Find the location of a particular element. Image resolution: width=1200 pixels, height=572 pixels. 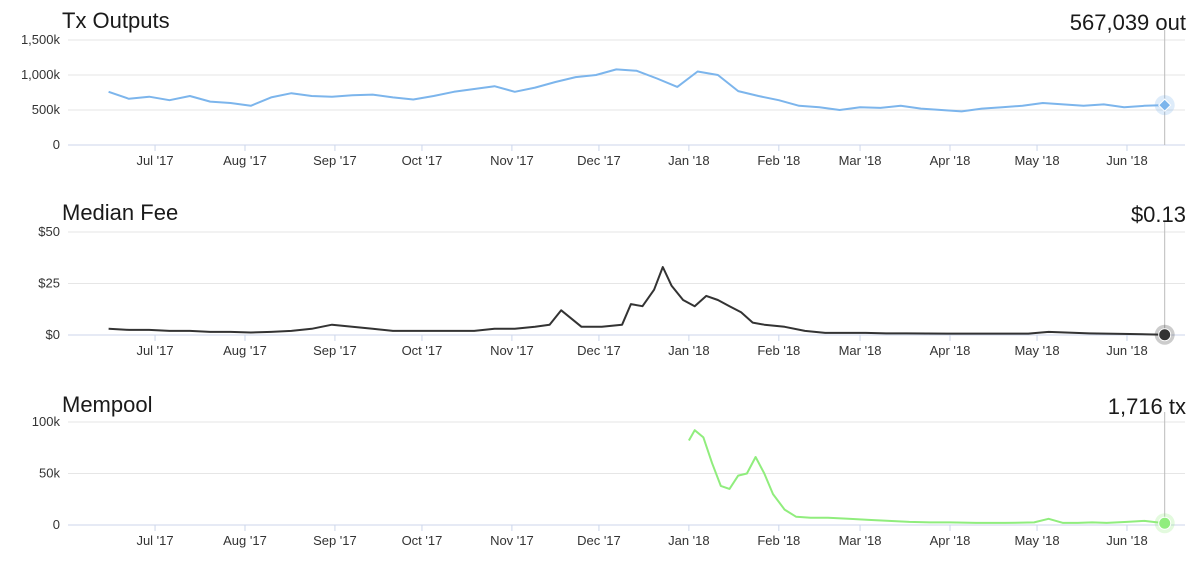

mempool-y-tick-label: 0 is located at coordinates (56, 524).